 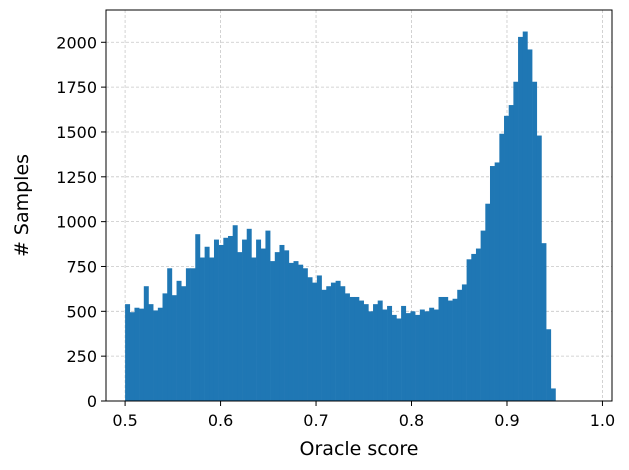 I want to click on x-tick-label: 0.7, so click(x=315, y=420).